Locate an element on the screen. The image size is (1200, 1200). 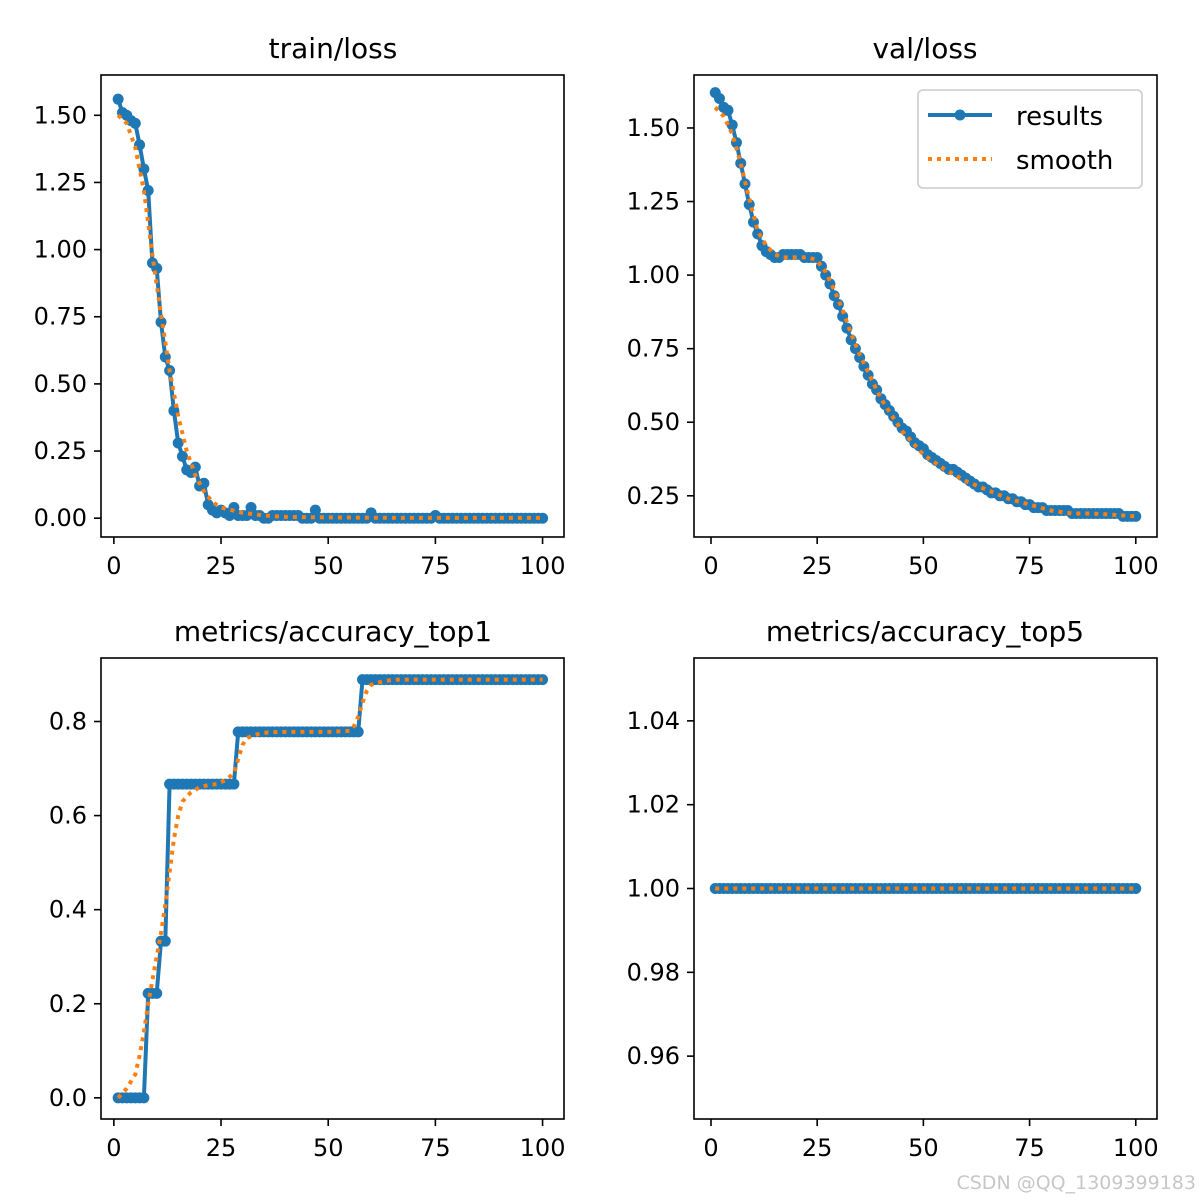
panel-title: val/loss is located at coordinates (924, 48).